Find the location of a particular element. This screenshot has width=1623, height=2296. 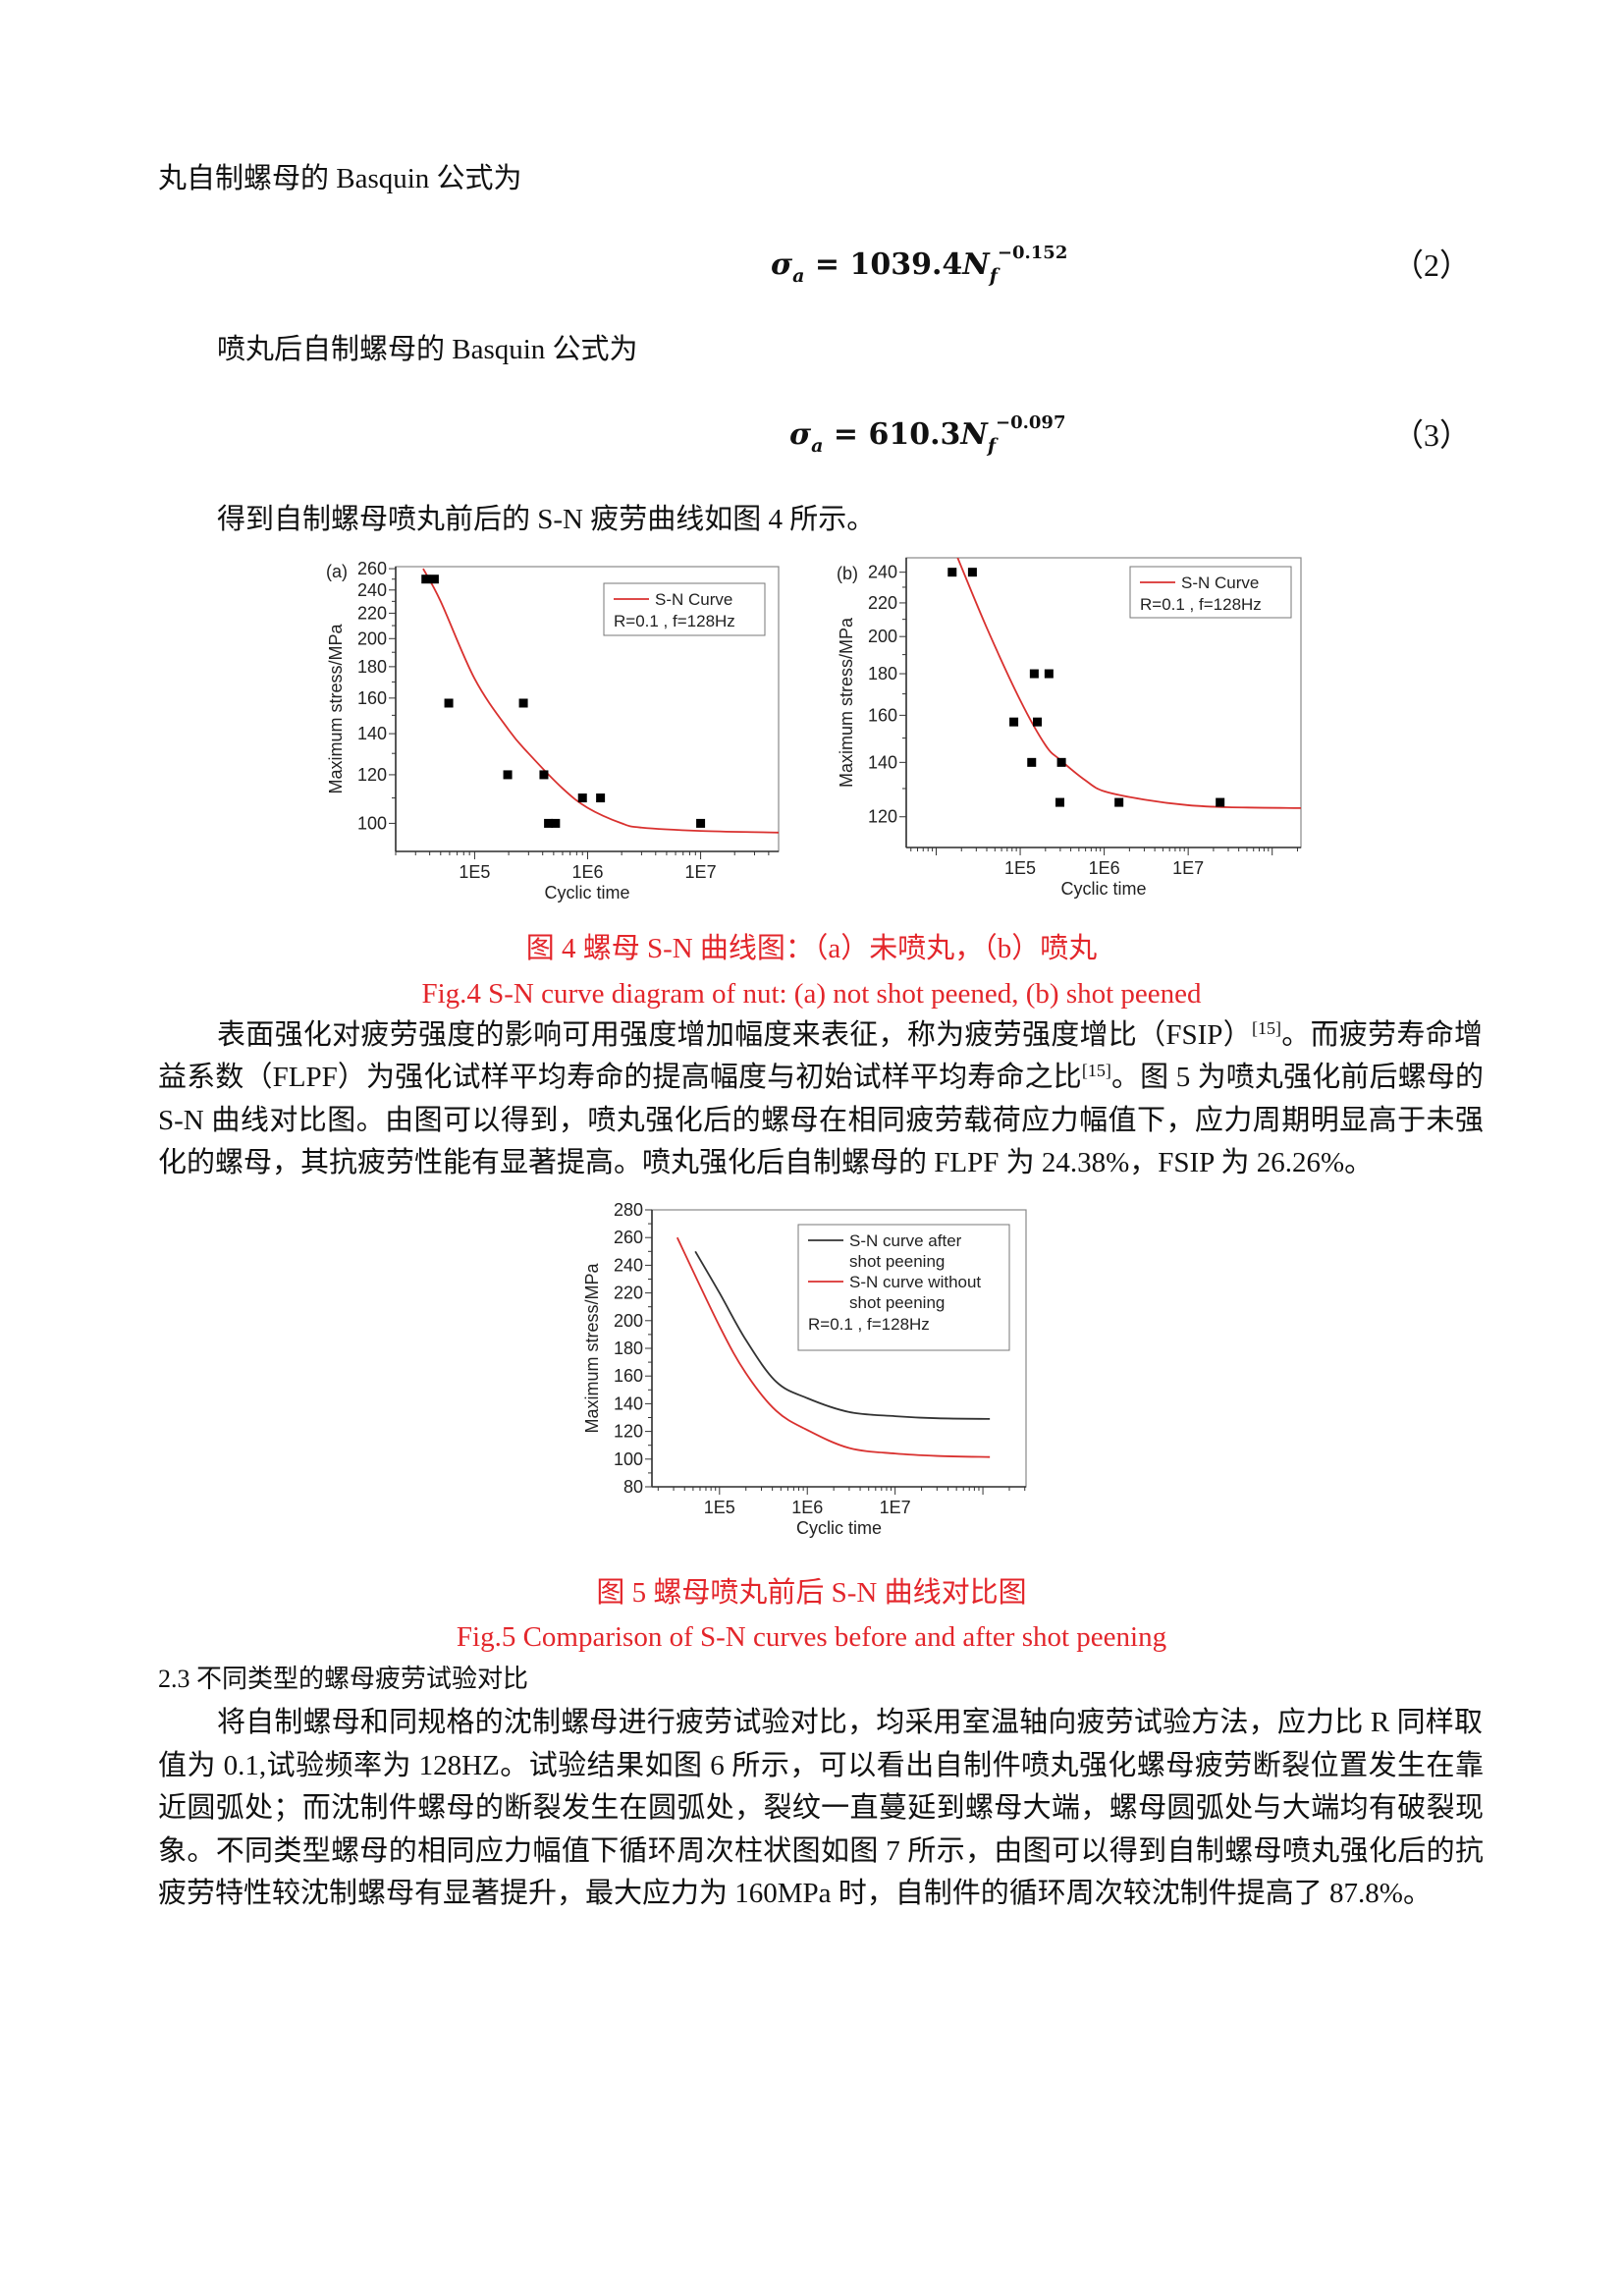

y-tick-label: 100 is located at coordinates (372, 823).